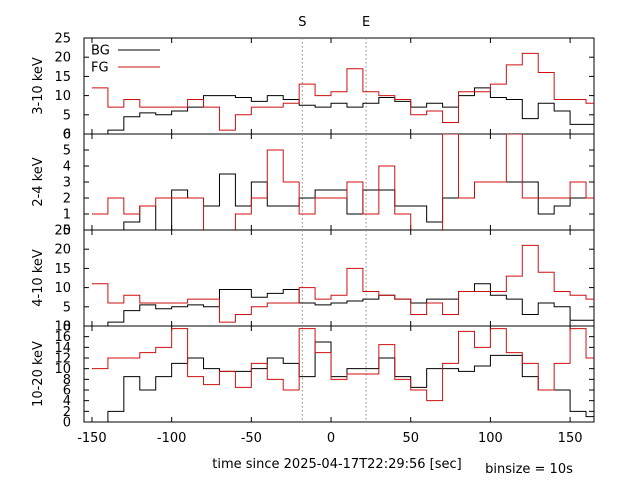 This screenshot has width=640, height=480. Describe the element at coordinates (38, 86) in the screenshot. I see `y-axis-title: 3-10 keV` at that location.